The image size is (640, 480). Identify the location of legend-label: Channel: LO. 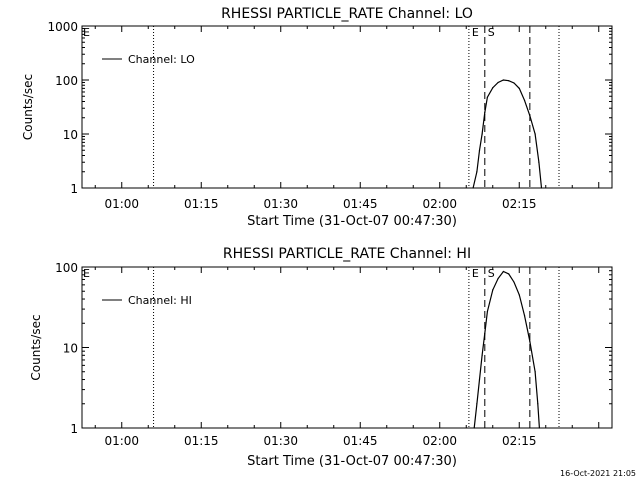
(161, 59).